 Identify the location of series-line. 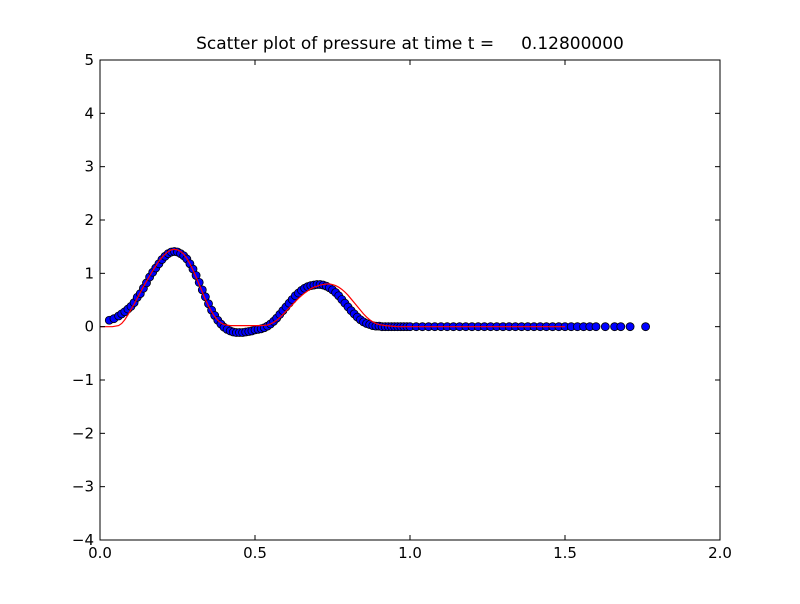
(332, 288).